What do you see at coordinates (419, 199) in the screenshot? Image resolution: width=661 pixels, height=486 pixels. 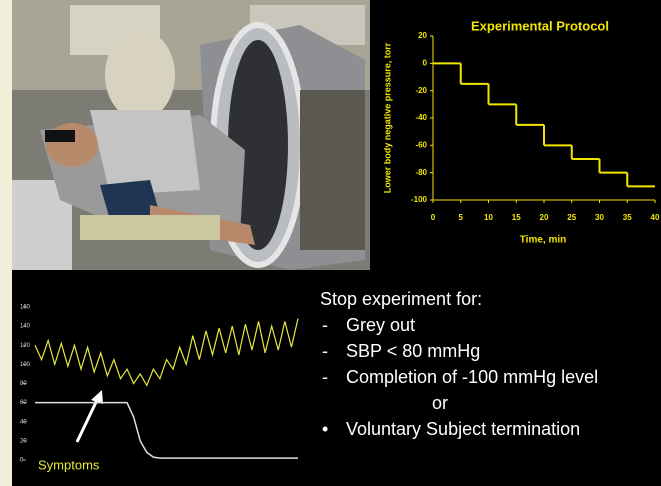 I see `y-tick-label: -100` at bounding box center [419, 199].